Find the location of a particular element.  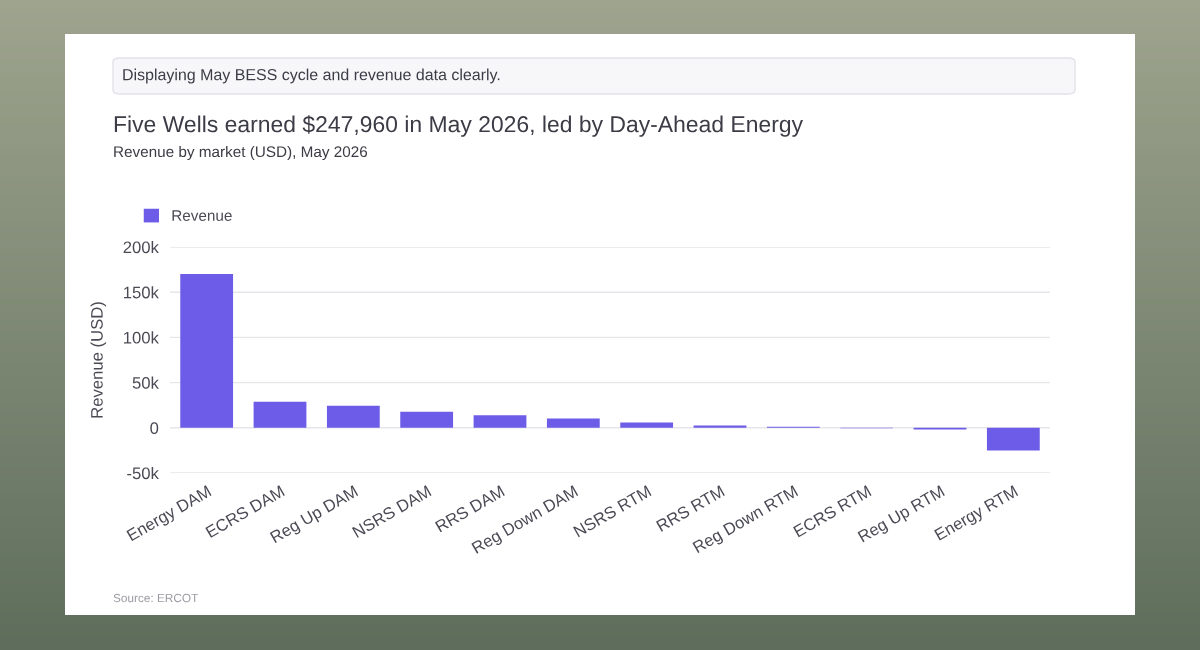

text: Displaying May BESS cycle and revenue data clearly. is located at coordinates (311, 76).